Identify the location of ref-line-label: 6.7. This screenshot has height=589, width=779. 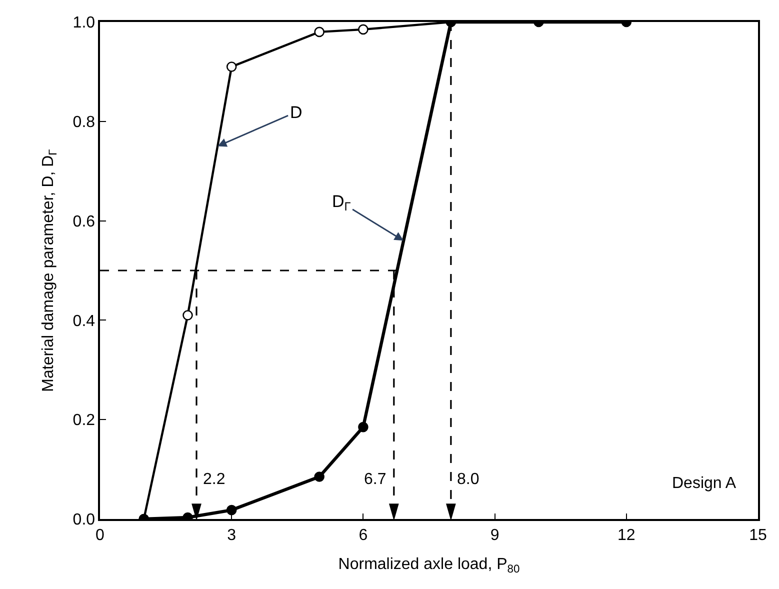
(375, 479).